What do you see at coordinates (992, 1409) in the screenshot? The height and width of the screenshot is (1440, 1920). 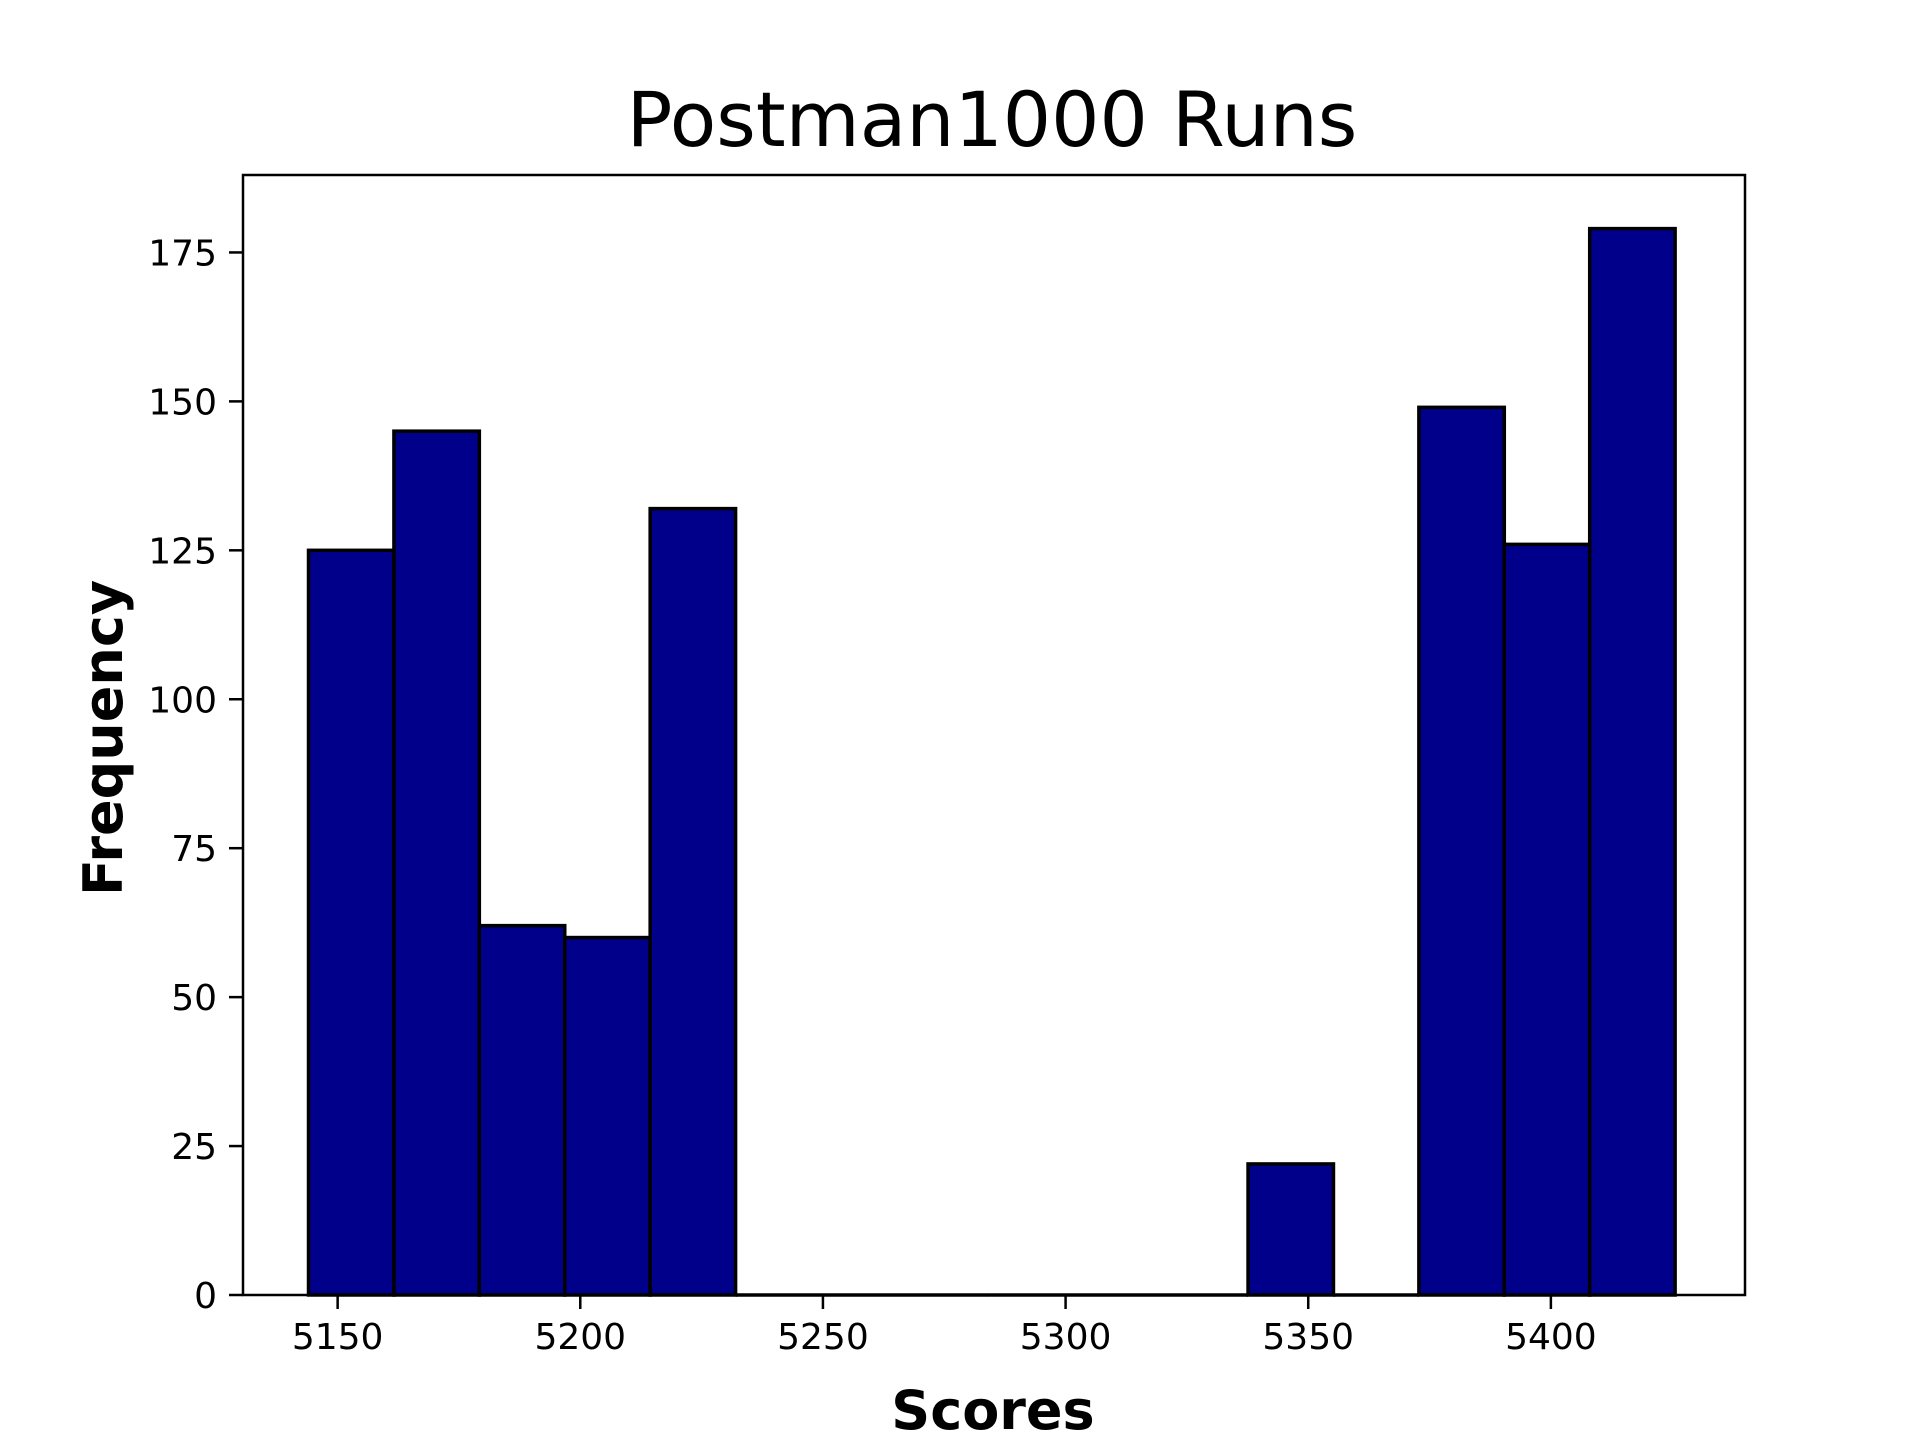 I see `x-axis-label: Scores` at bounding box center [992, 1409].